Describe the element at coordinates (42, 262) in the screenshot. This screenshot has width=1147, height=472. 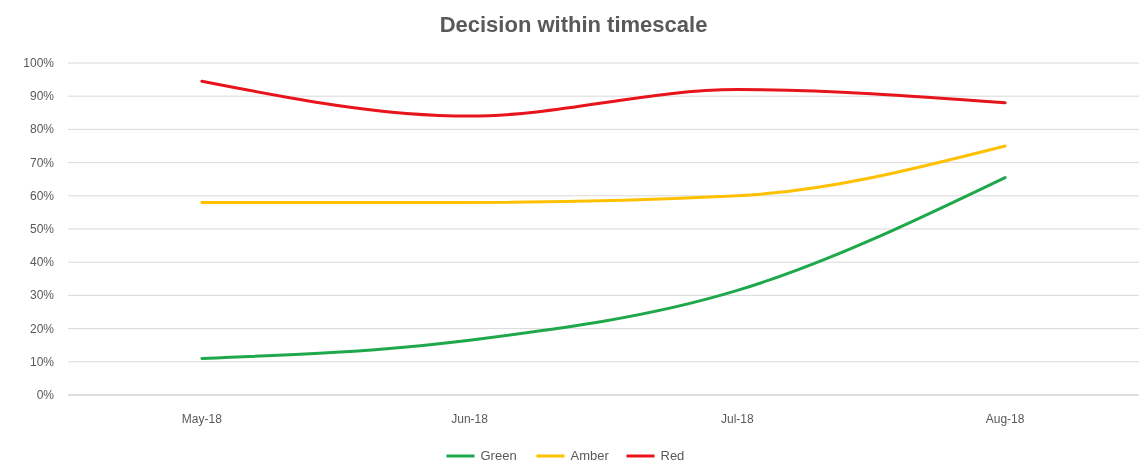
I see `y-tick-label: 40%` at that location.